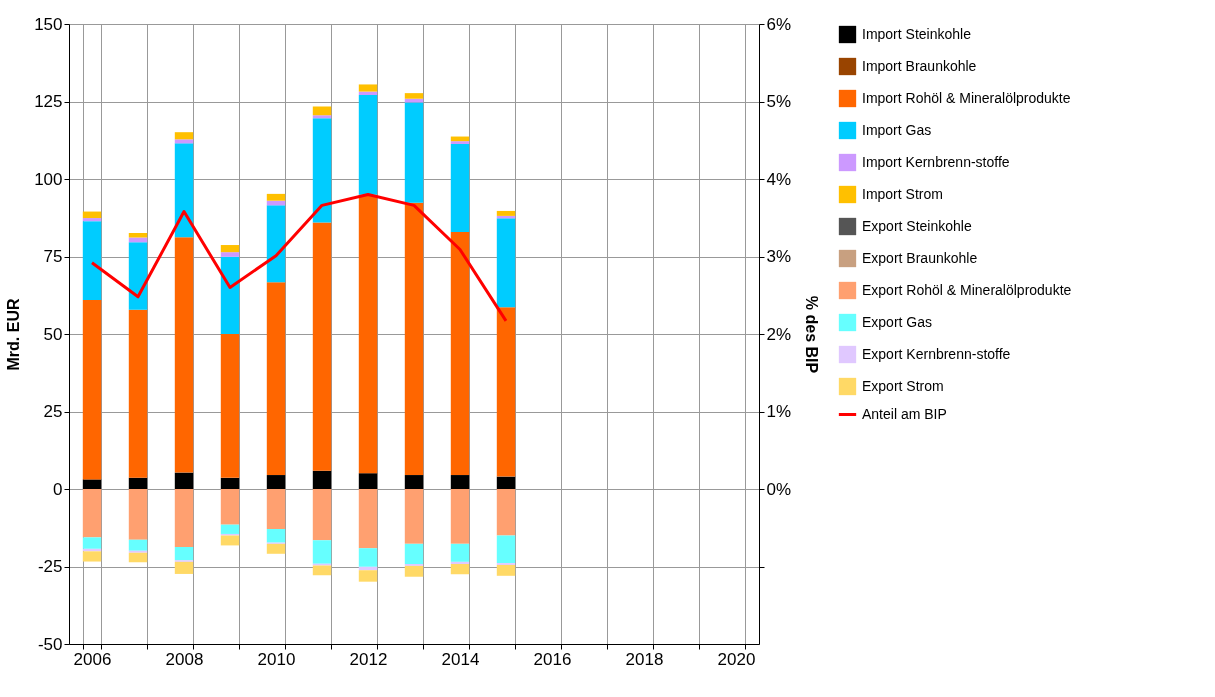  Describe the element at coordinates (50, 644) in the screenshot. I see `y-tick-label: -50` at that location.